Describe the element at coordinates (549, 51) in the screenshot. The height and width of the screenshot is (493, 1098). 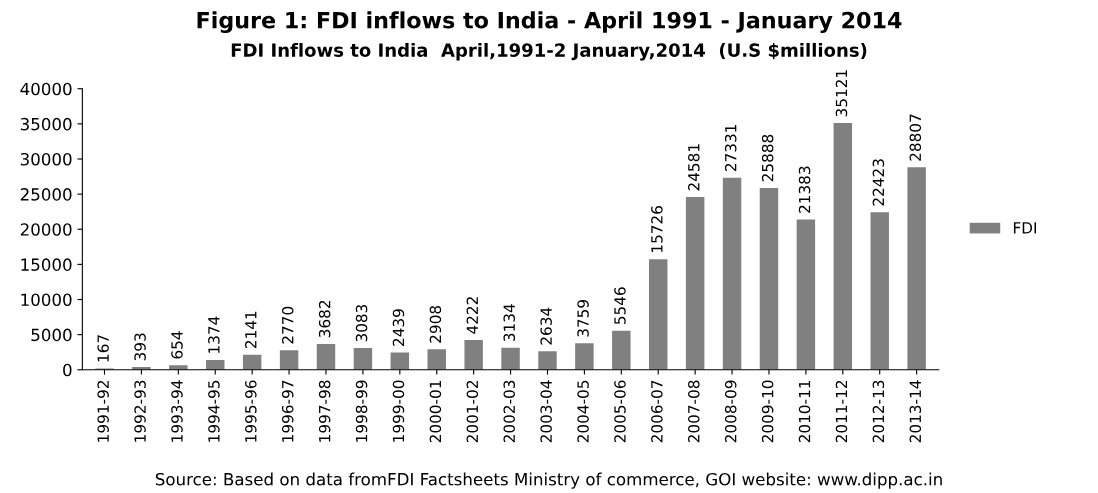
I see `chart-subtitle: FDI Inflows to India April,1991-2 January,2014 (U.S $millions)` at that location.